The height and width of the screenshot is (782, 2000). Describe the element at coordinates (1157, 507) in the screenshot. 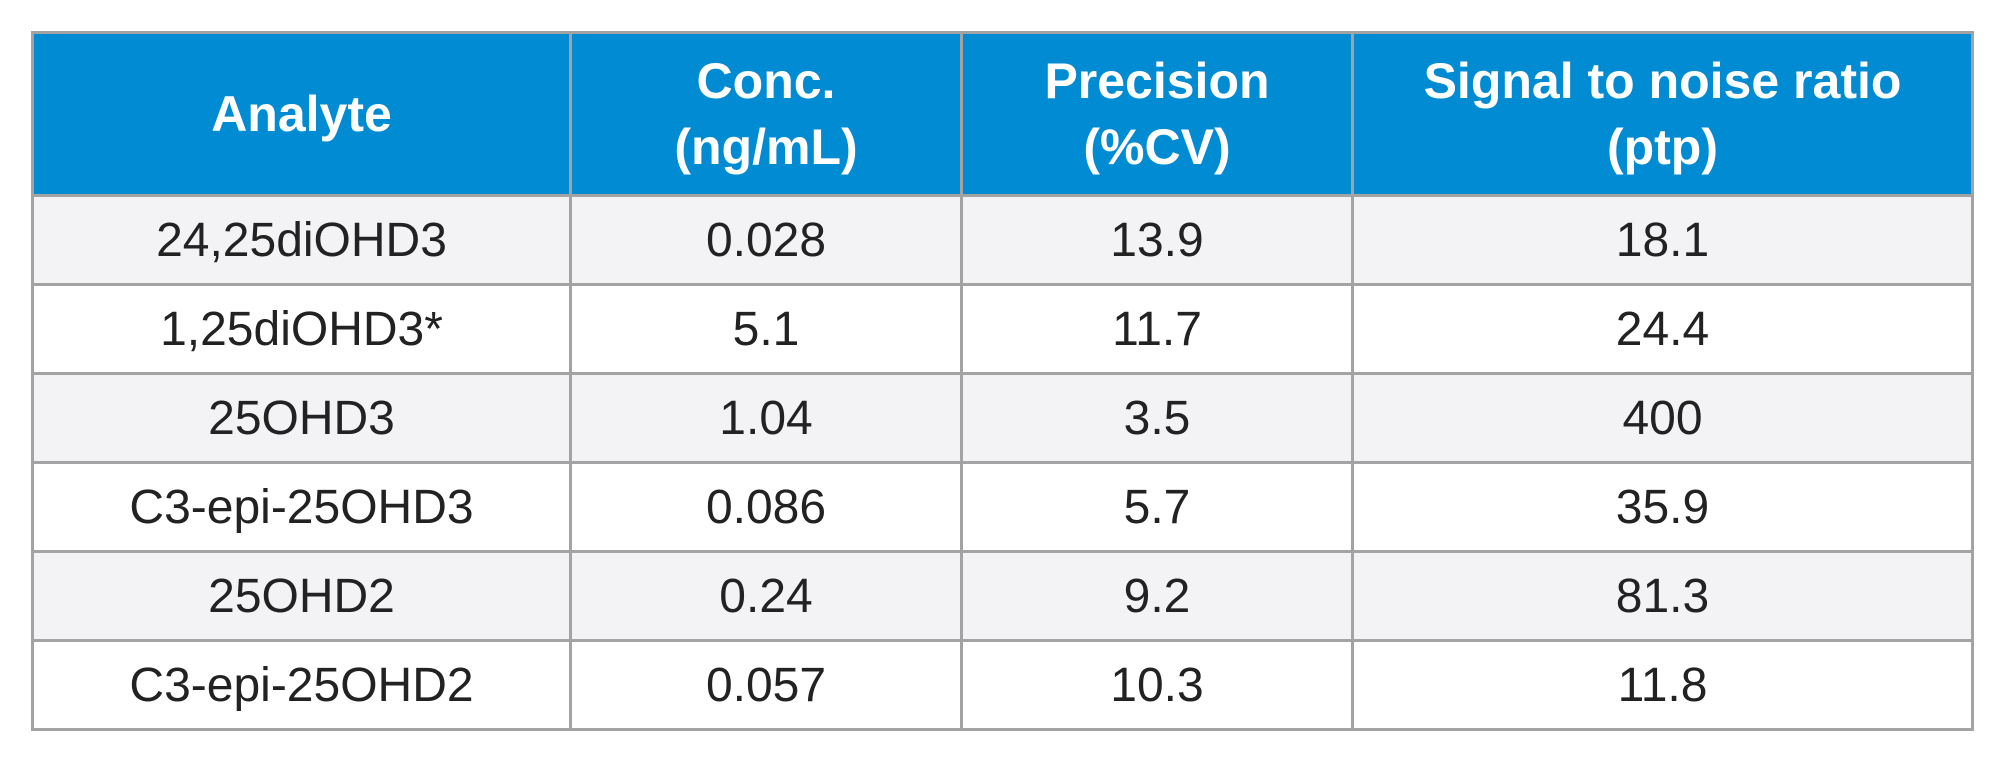

I see `cell-precision: 5.7` at that location.